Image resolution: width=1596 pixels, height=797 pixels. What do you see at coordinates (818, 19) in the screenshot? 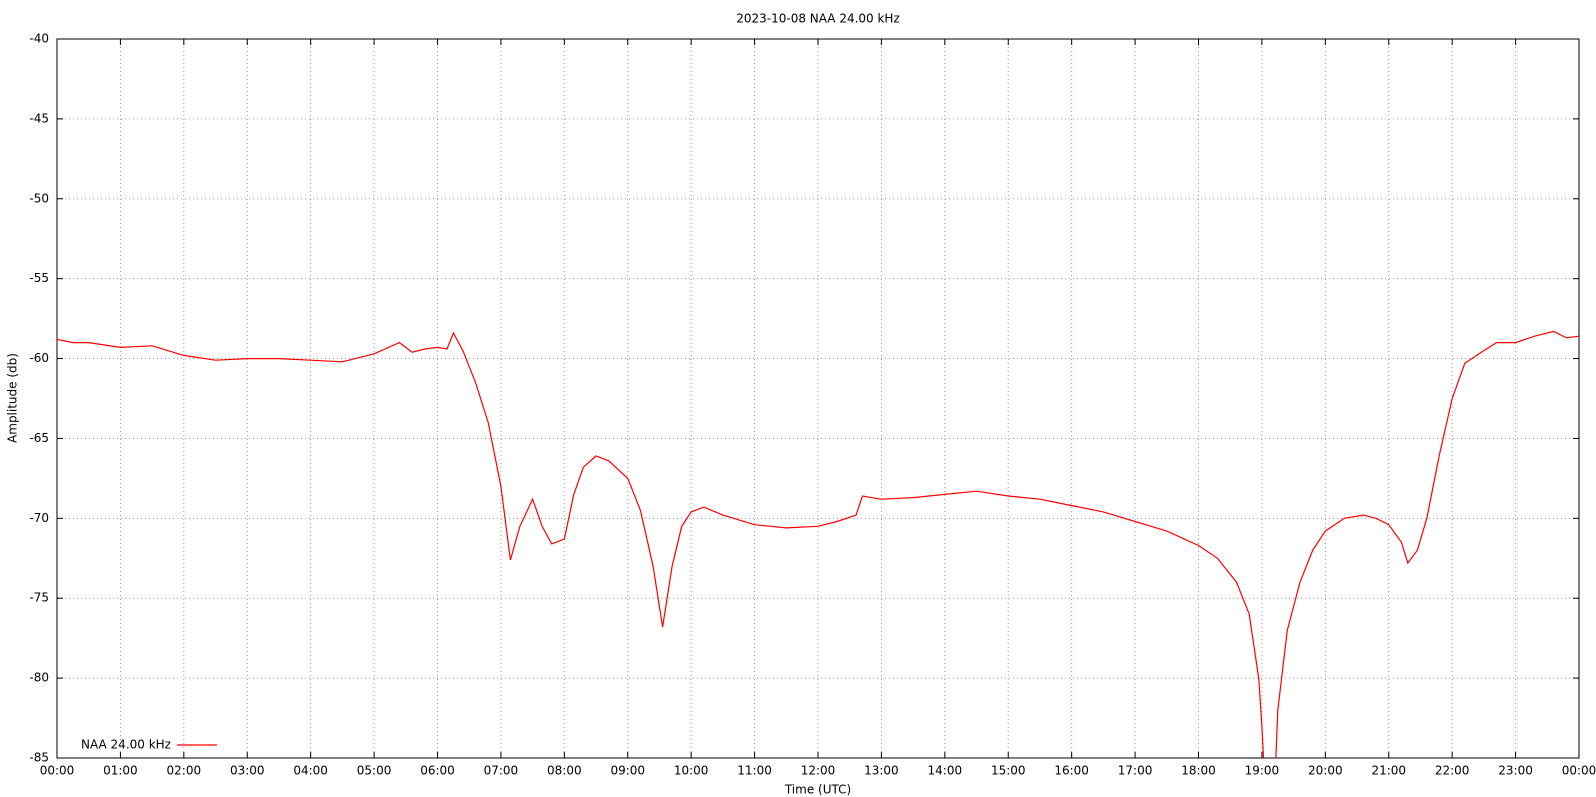
I see `chart-title: 2023-10-08 NAA 24.00 kHz` at bounding box center [818, 19].